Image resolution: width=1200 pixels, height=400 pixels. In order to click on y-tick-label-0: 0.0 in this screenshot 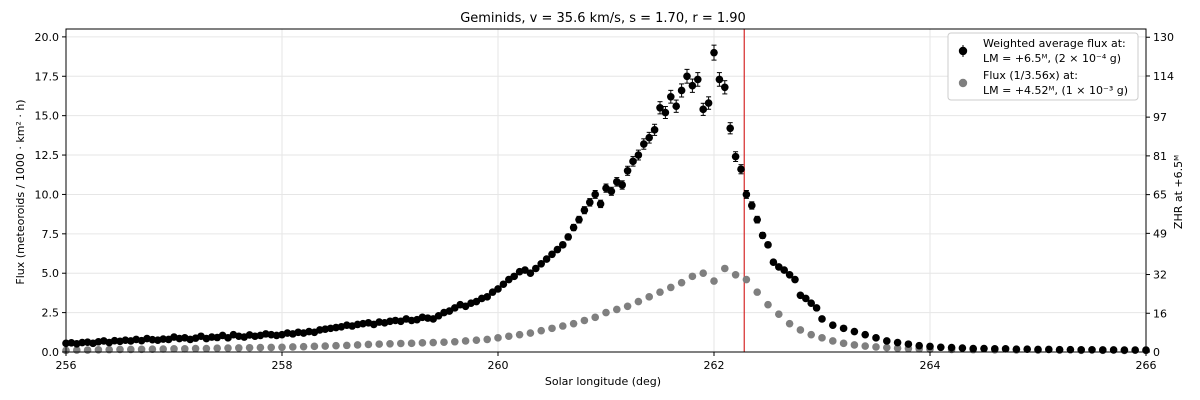, I will do `click(51, 352)`.